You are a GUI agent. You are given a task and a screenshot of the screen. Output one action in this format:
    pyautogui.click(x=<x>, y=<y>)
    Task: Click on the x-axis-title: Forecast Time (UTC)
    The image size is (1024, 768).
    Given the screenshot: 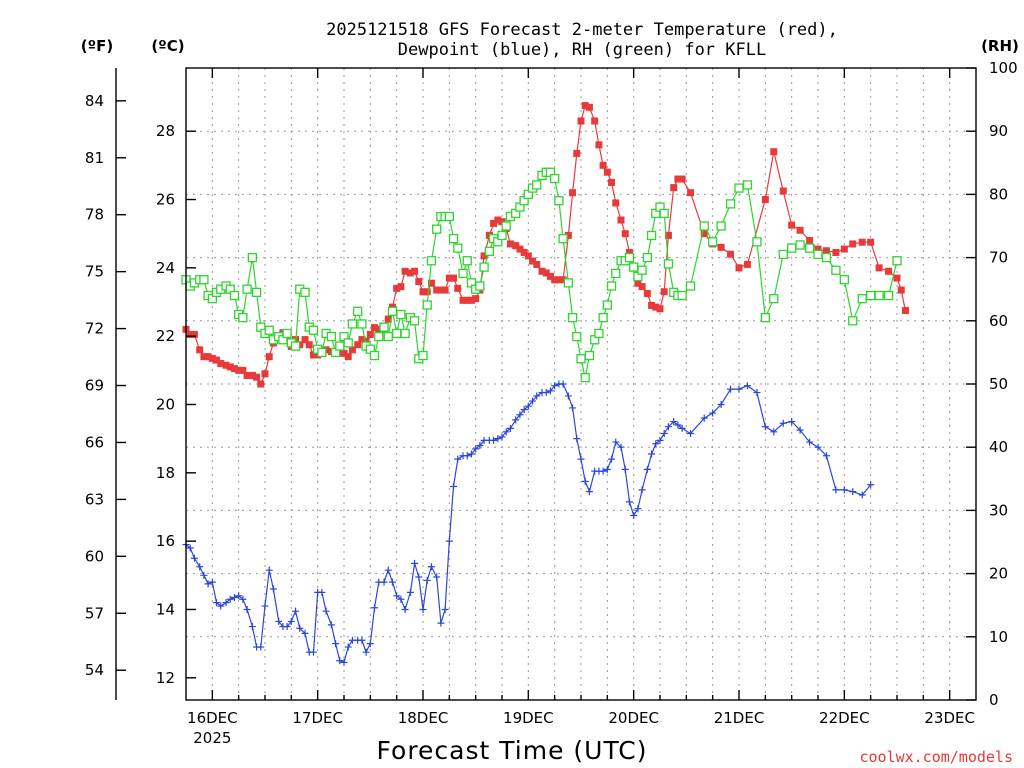 What is the action you would take?
    pyautogui.click(x=512, y=750)
    